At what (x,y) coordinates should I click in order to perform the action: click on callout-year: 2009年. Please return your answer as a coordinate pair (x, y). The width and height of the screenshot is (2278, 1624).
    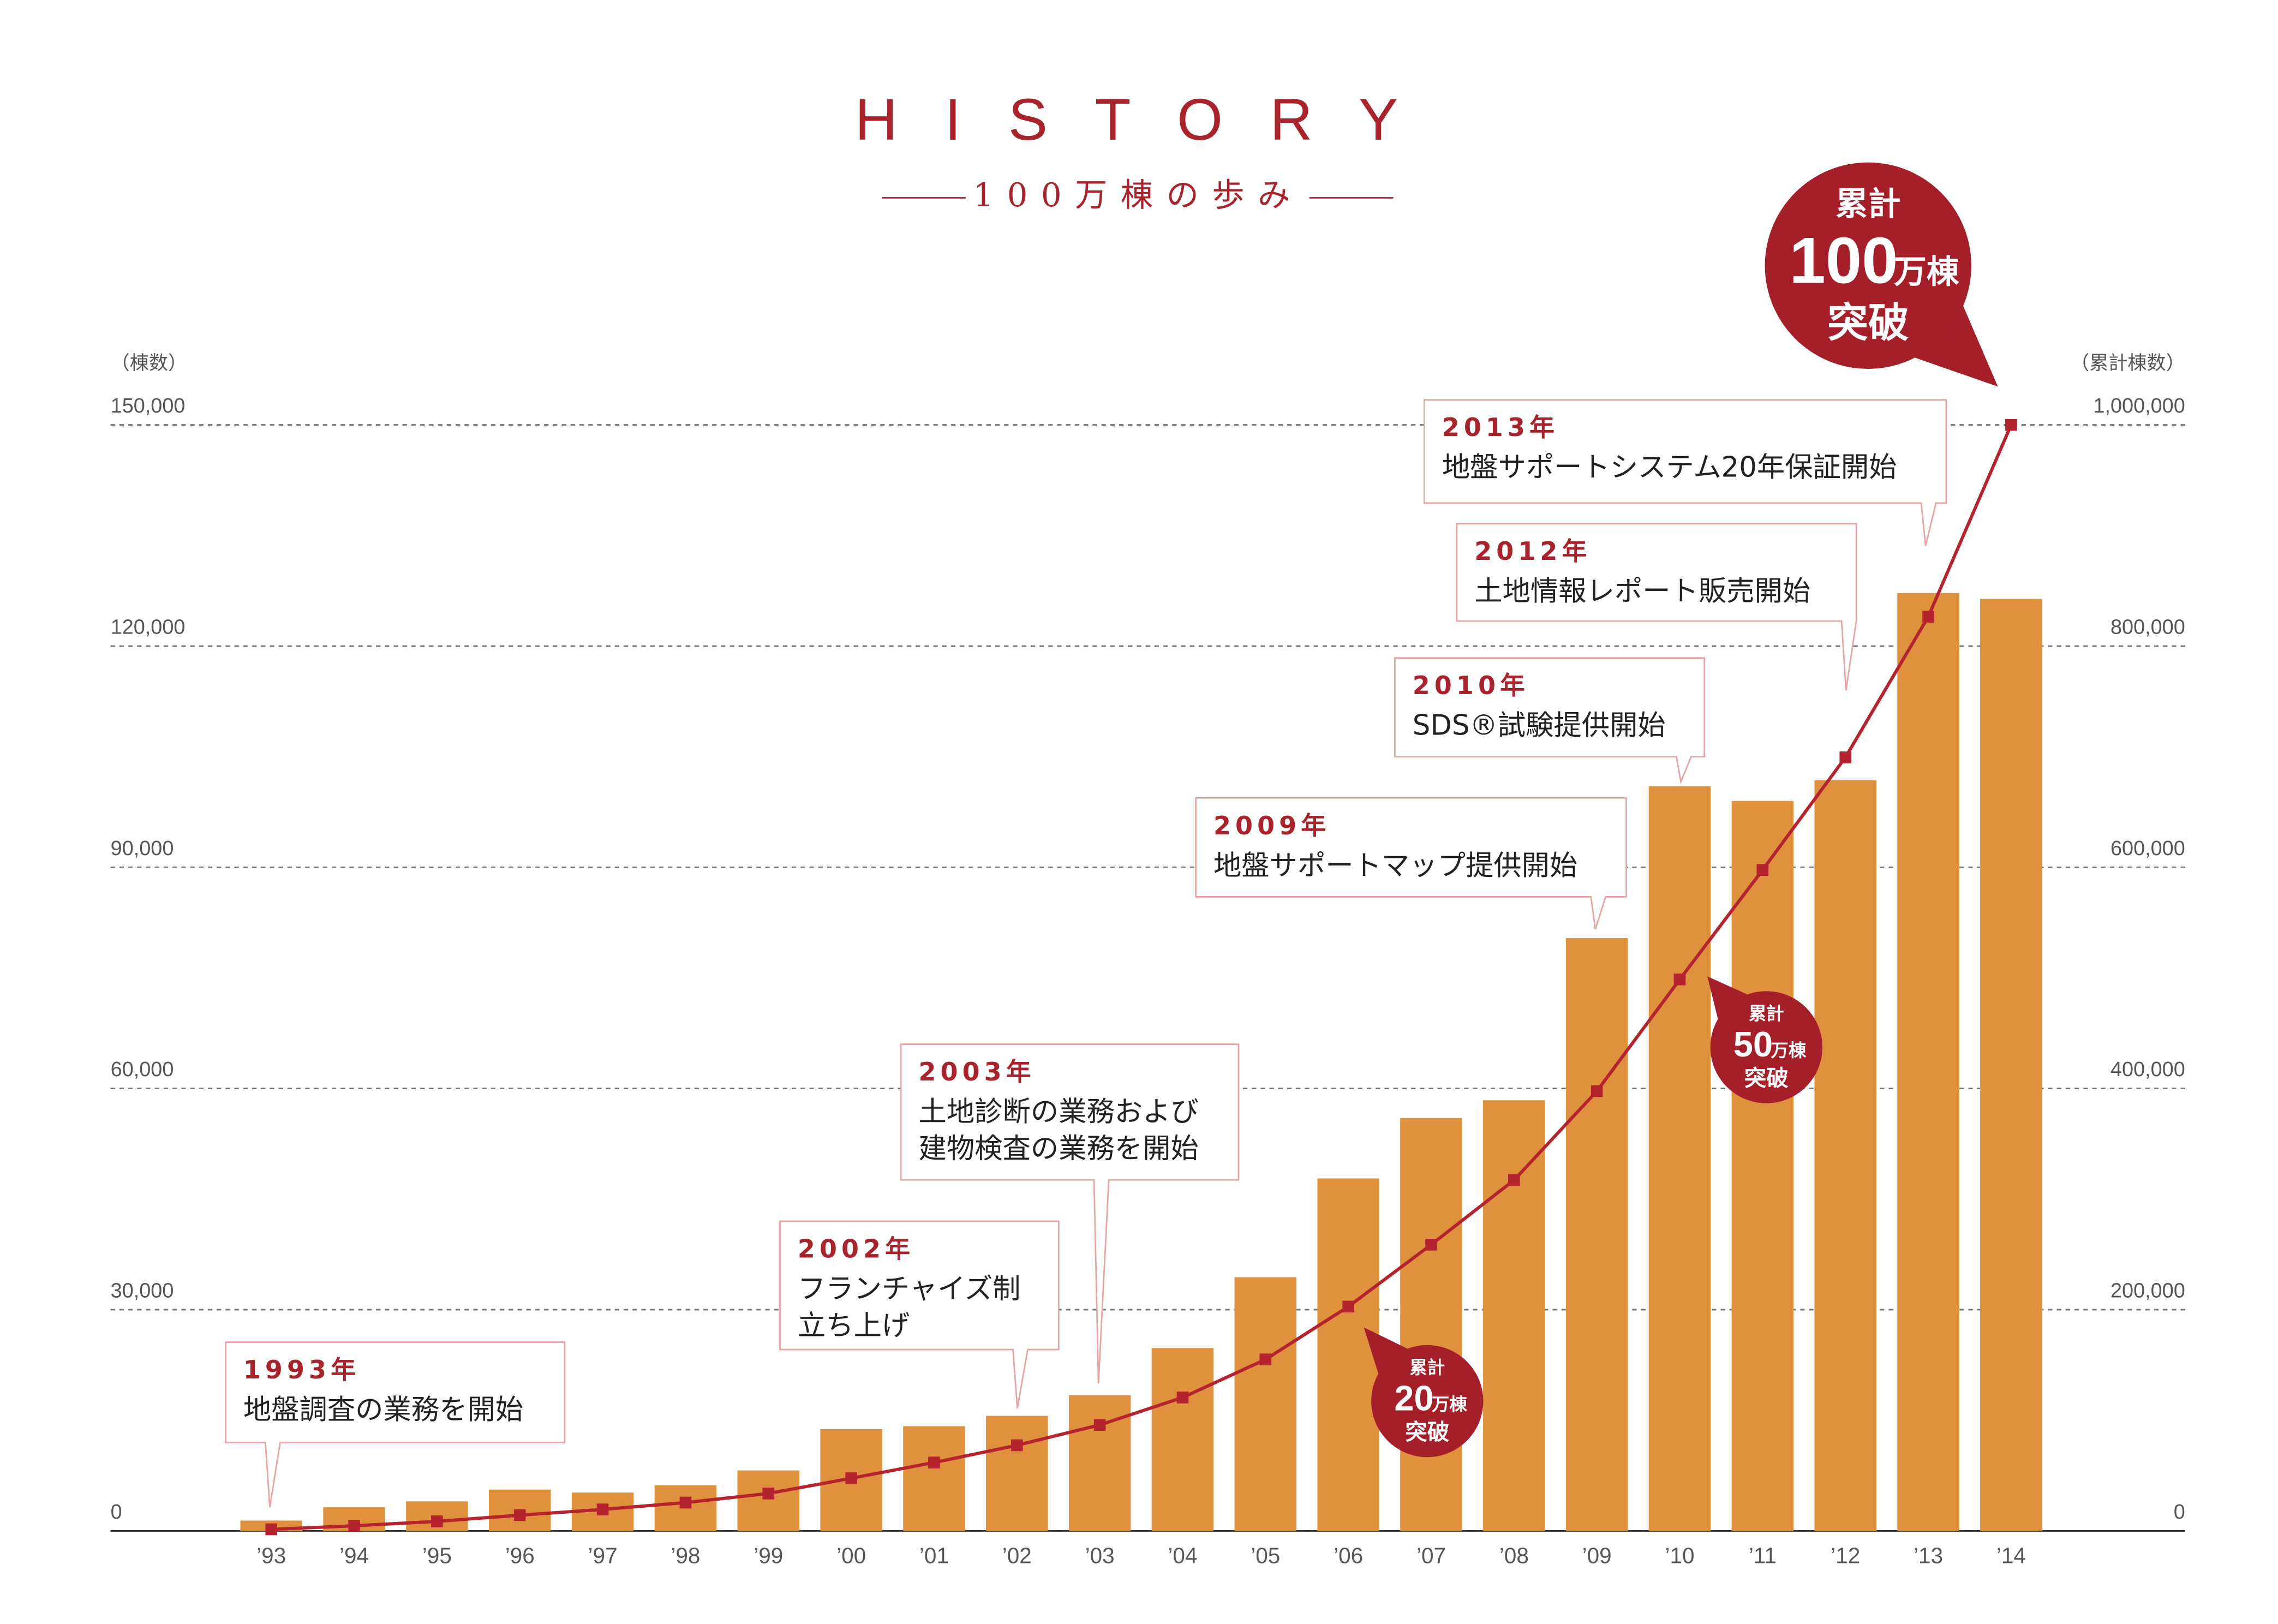
    Looking at the image, I should click on (1271, 825).